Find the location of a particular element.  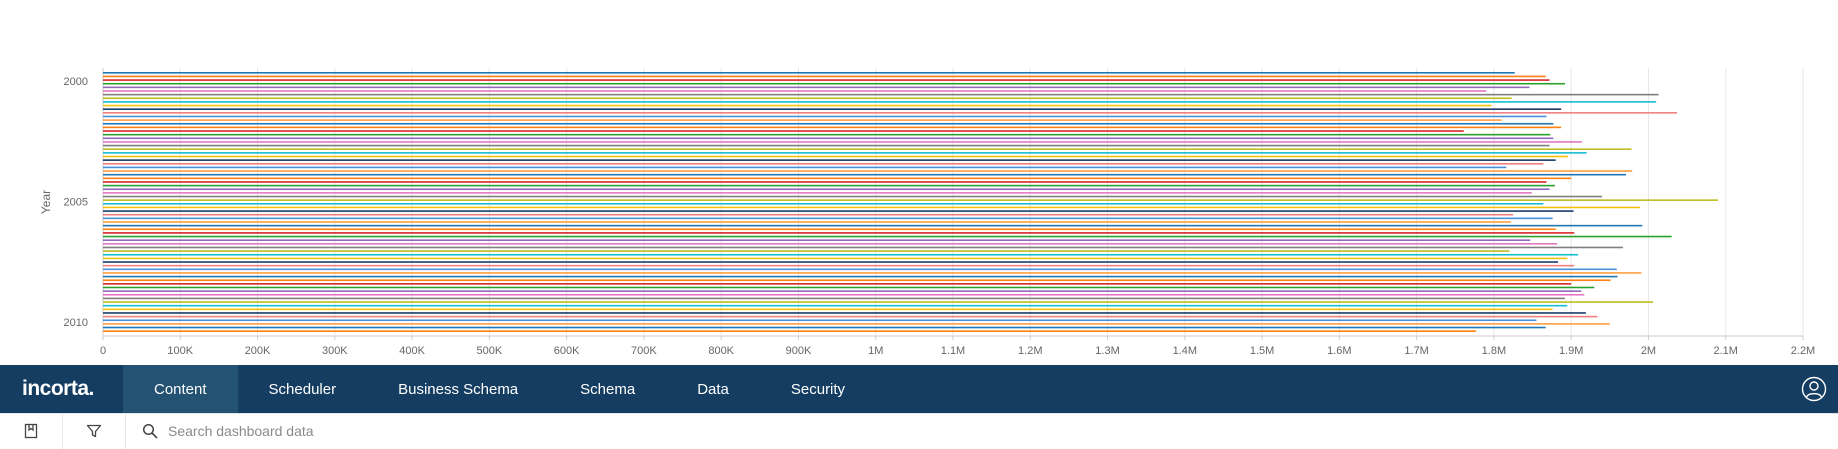

x-tick-label: 2.1M is located at coordinates (1725, 351).